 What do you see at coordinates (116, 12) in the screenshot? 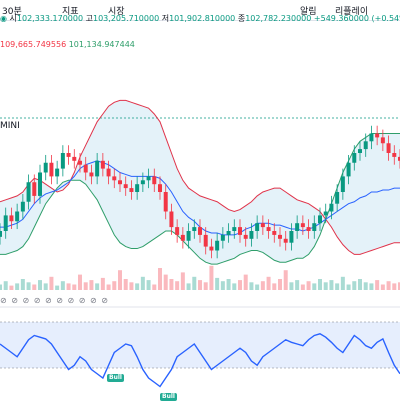
I see `toolbar-market: 시장` at bounding box center [116, 12].